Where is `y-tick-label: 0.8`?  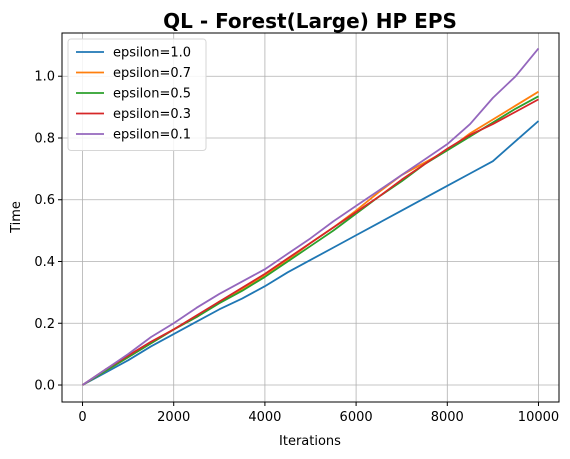
y-tick-label: 0.8 is located at coordinates (44, 138).